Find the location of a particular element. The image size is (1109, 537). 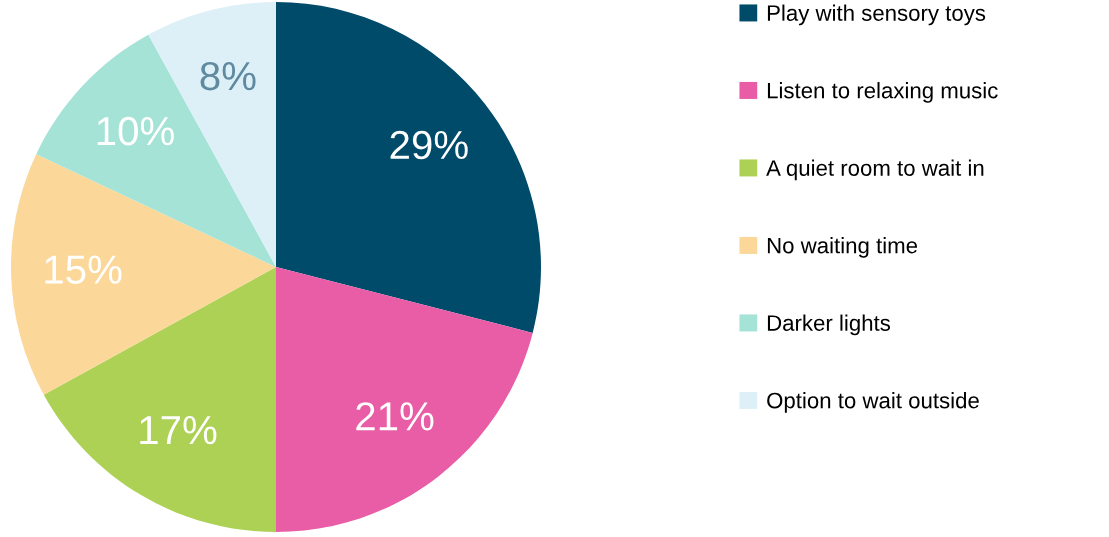

legend-label: Darker lights is located at coordinates (829, 325).